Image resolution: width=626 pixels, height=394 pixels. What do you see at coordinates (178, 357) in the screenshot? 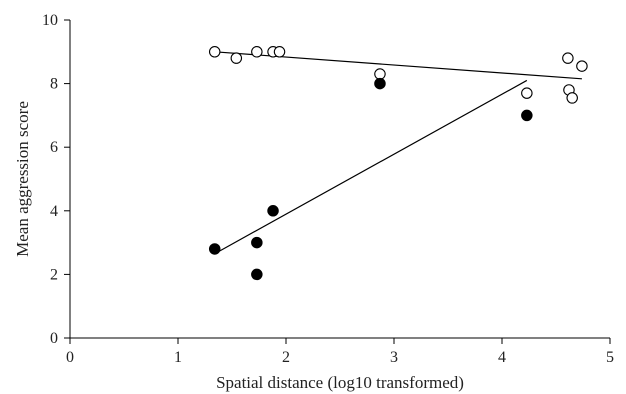
I see `x-tick-label: 1` at bounding box center [178, 357].